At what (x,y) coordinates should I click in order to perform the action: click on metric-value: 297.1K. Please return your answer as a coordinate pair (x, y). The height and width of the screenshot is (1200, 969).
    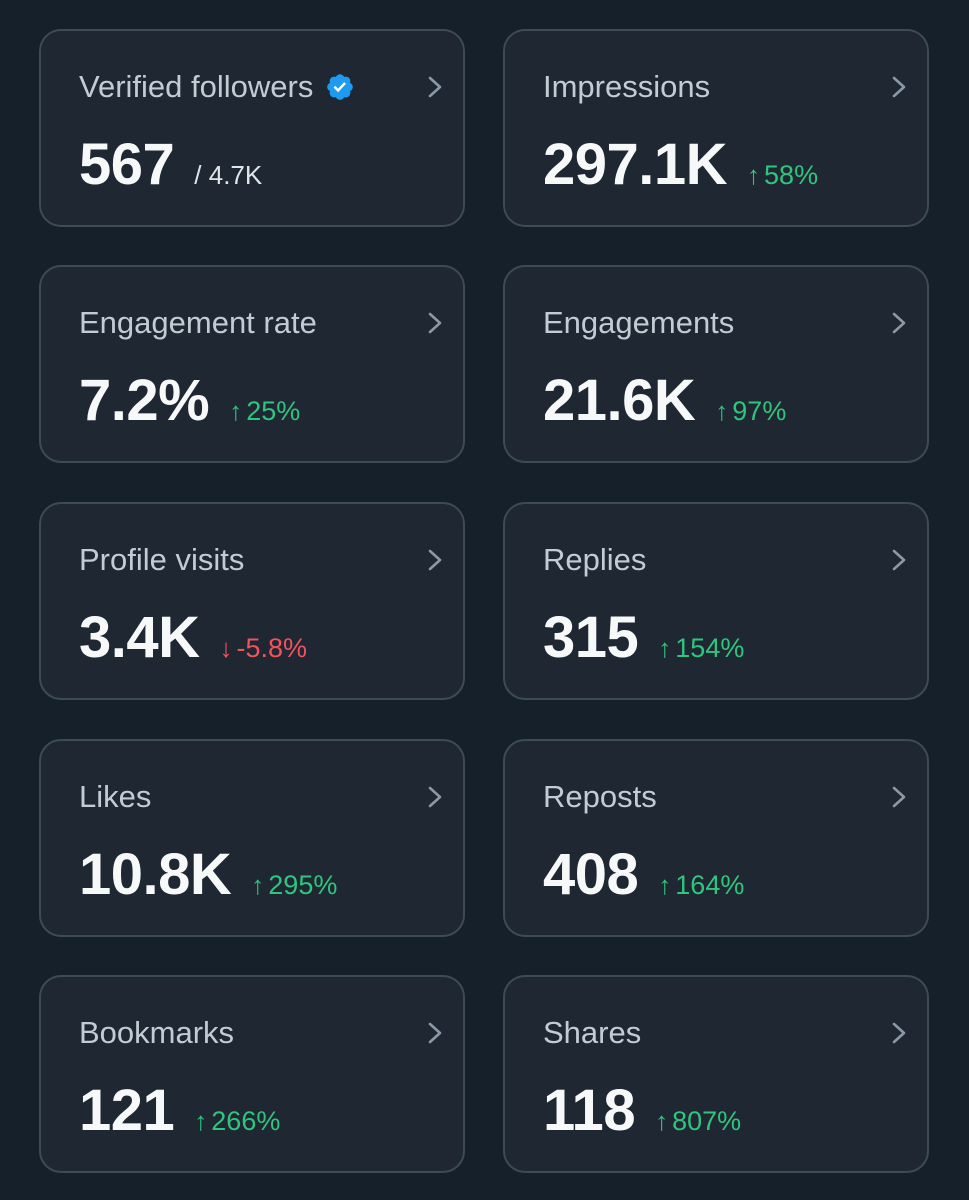
    Looking at the image, I should click on (635, 164).